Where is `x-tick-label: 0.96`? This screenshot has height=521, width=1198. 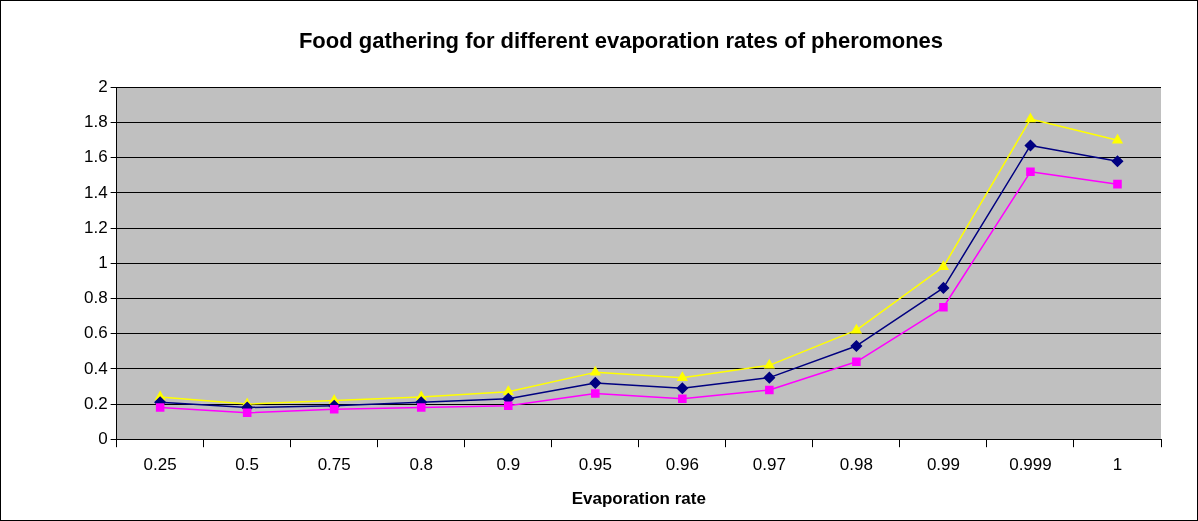 x-tick-label: 0.96 is located at coordinates (682, 465).